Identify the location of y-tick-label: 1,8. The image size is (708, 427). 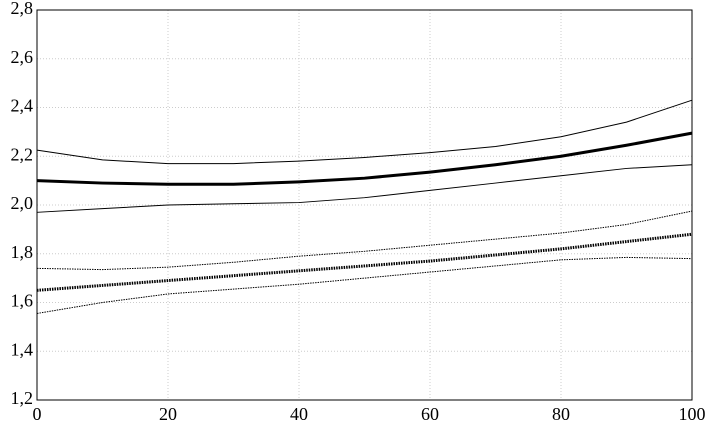
(22, 252).